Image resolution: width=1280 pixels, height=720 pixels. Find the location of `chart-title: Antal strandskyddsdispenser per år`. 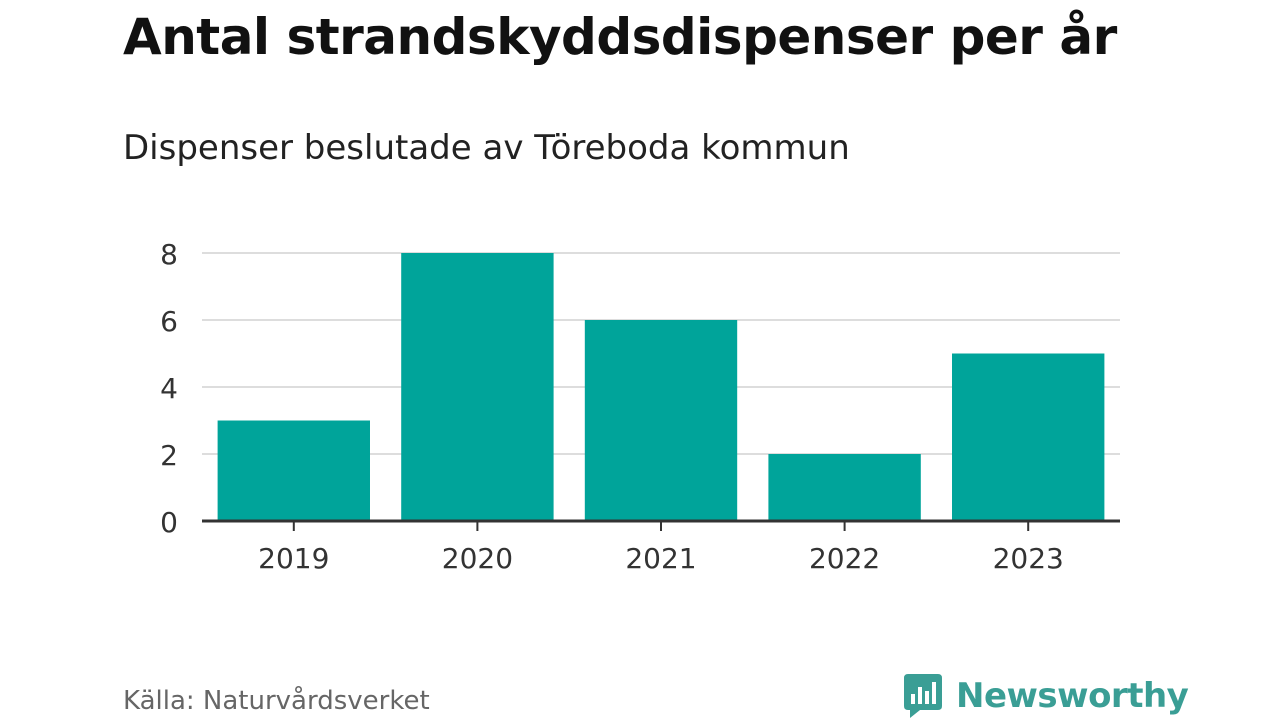

chart-title: Antal strandskyddsdispenser per år is located at coordinates (620, 37).